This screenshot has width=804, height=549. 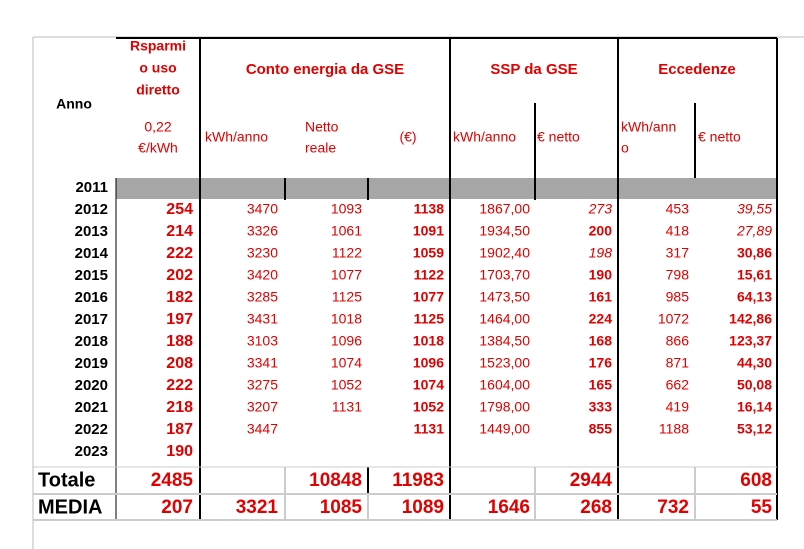 What do you see at coordinates (407, 137) in the screenshot?
I see `sub-header: (€)` at bounding box center [407, 137].